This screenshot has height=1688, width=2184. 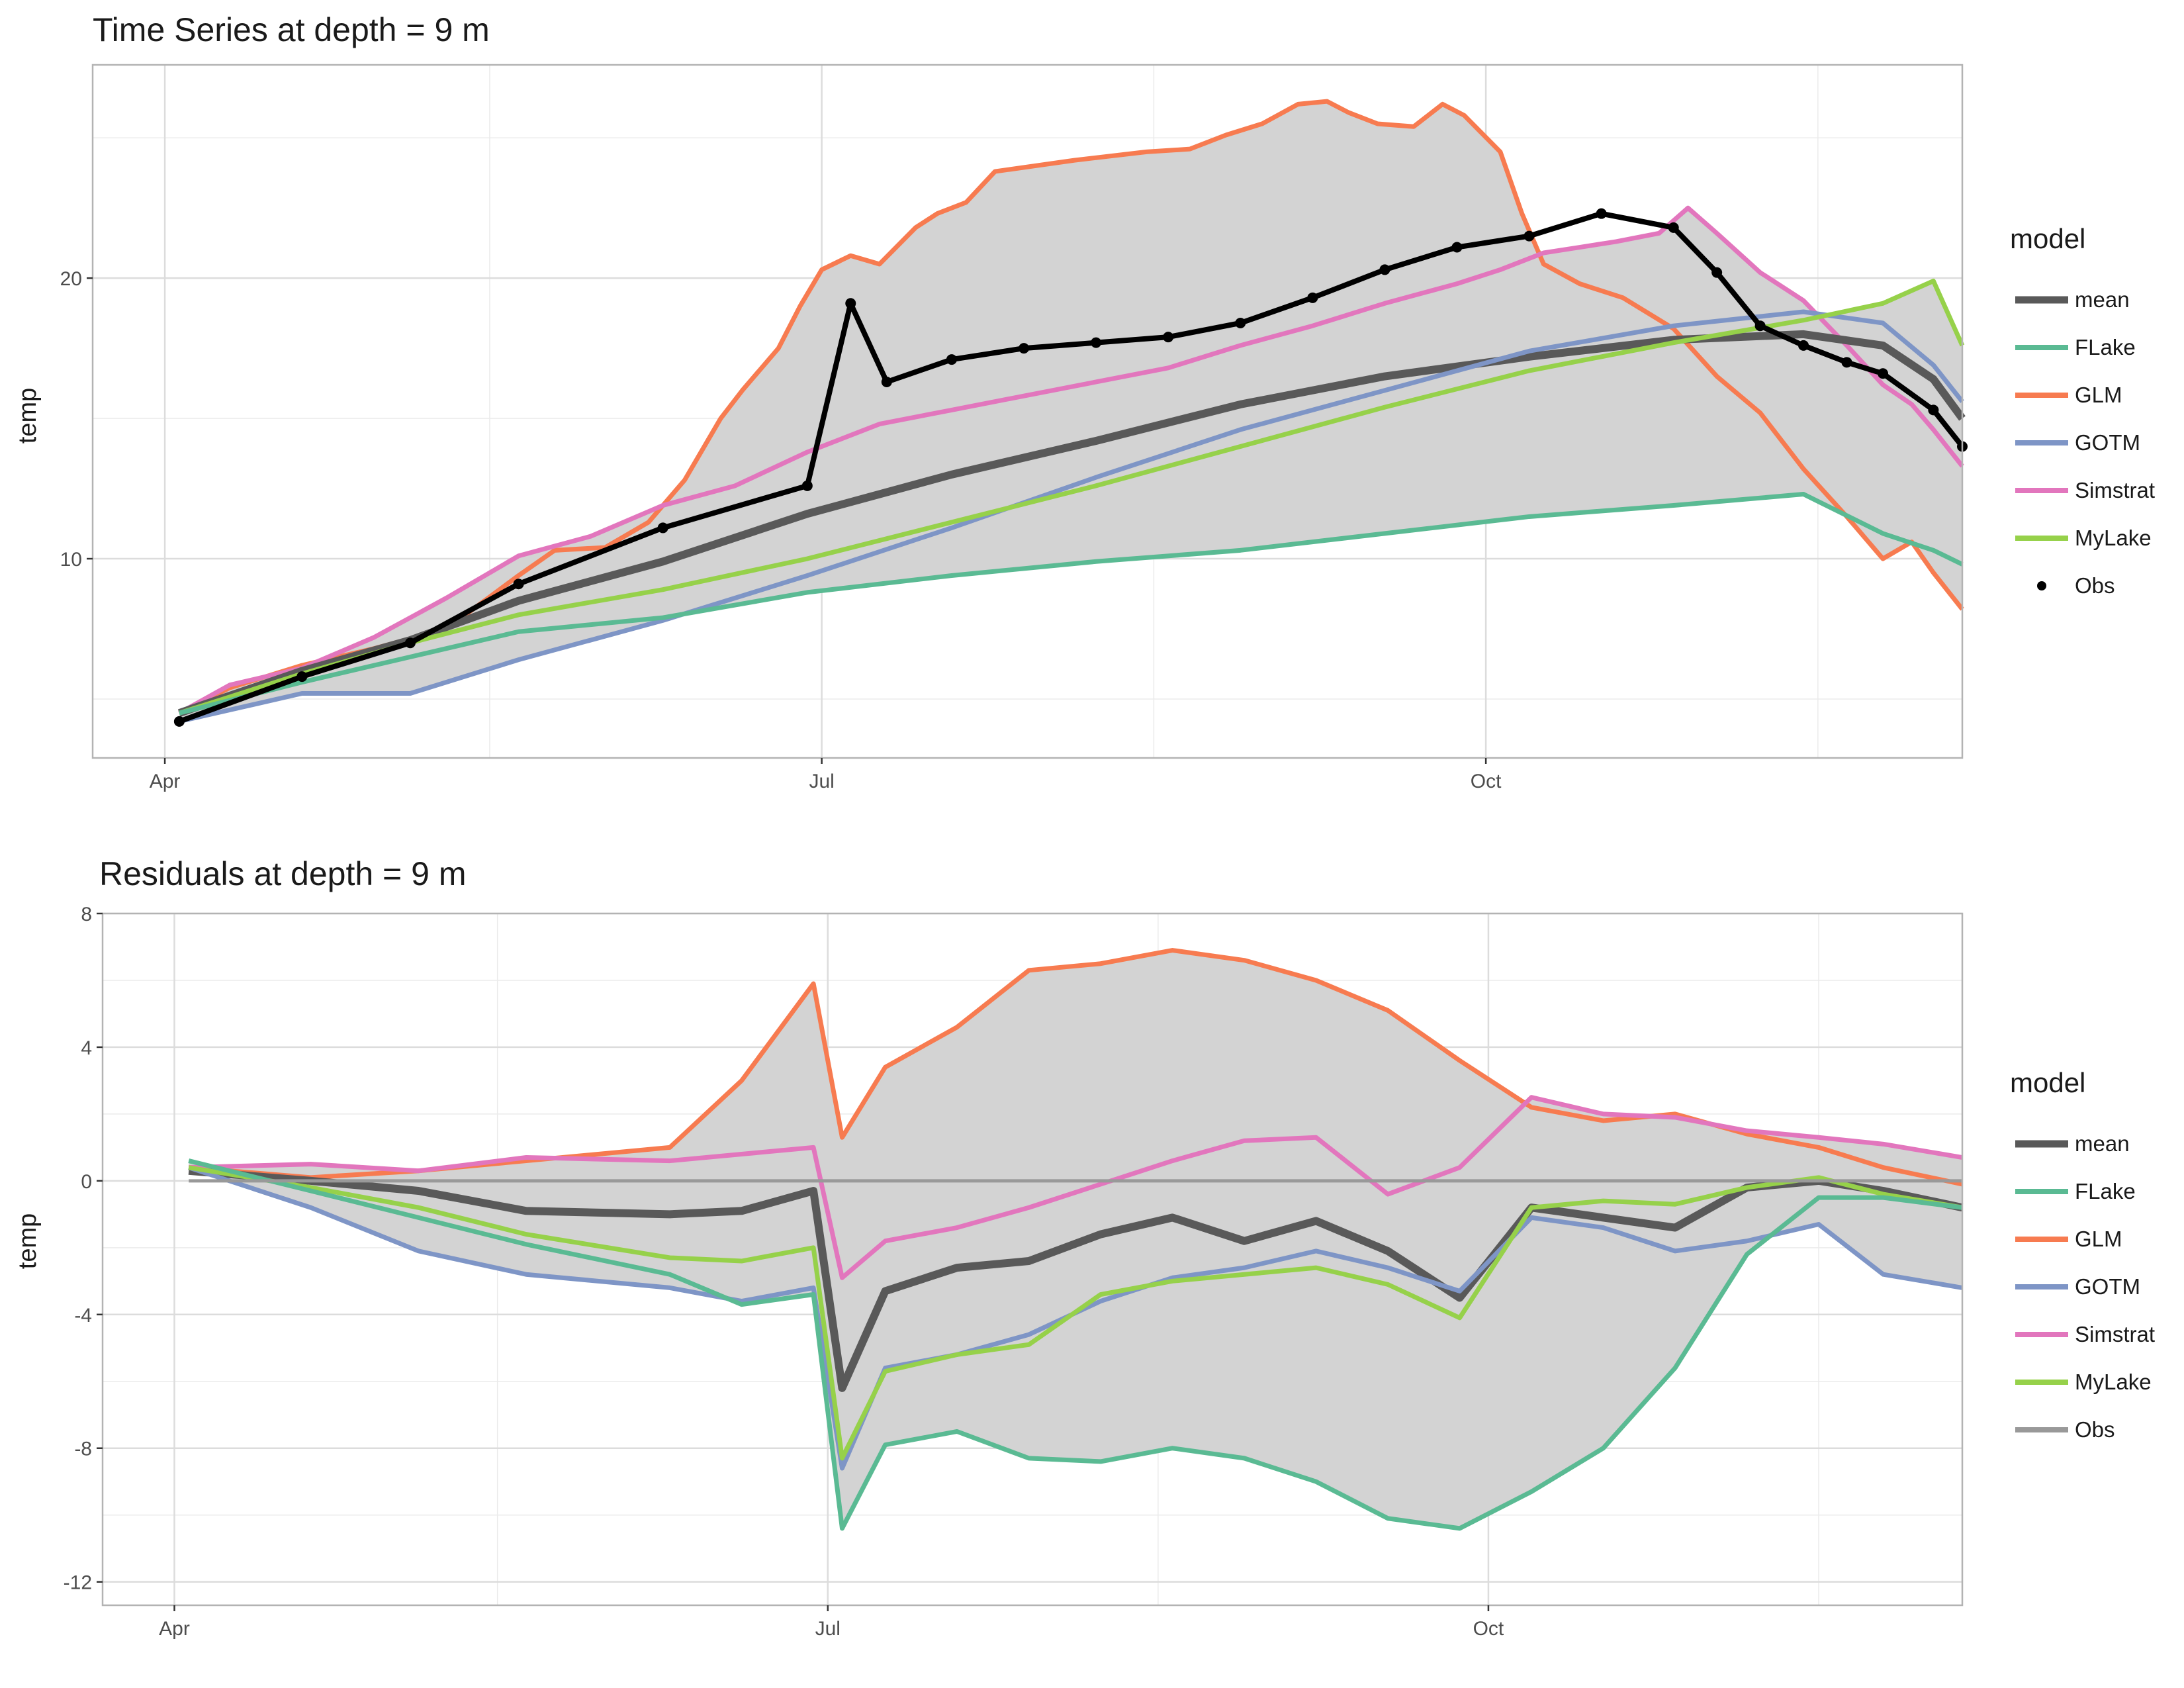 I want to click on series-line-mylake, so click(x=1075, y=1313).